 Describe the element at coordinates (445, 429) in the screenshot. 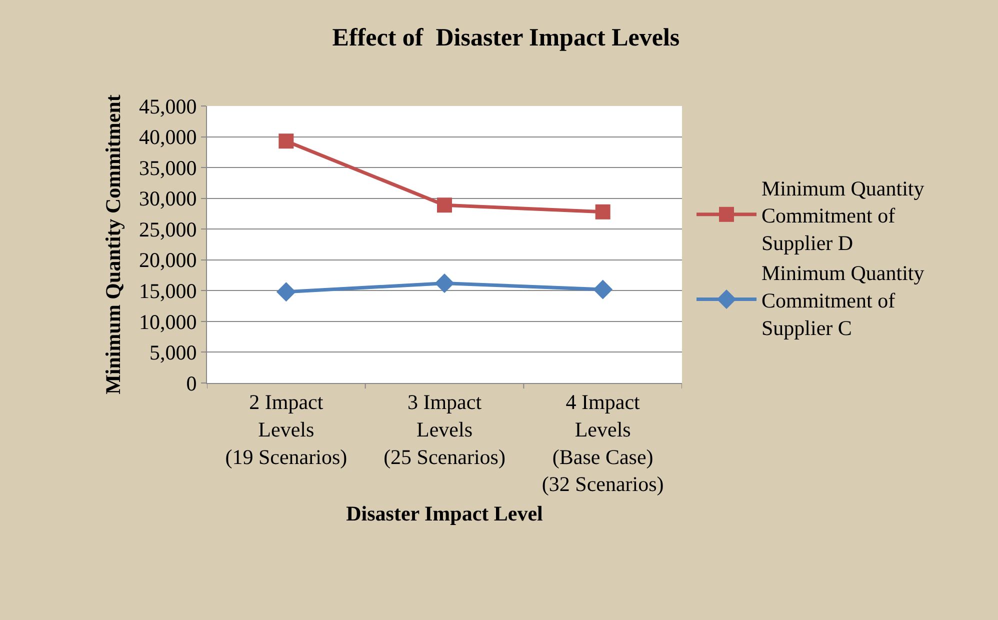

I see `x-tick-label: 3 Impact Levels (25 Scenarios)` at that location.